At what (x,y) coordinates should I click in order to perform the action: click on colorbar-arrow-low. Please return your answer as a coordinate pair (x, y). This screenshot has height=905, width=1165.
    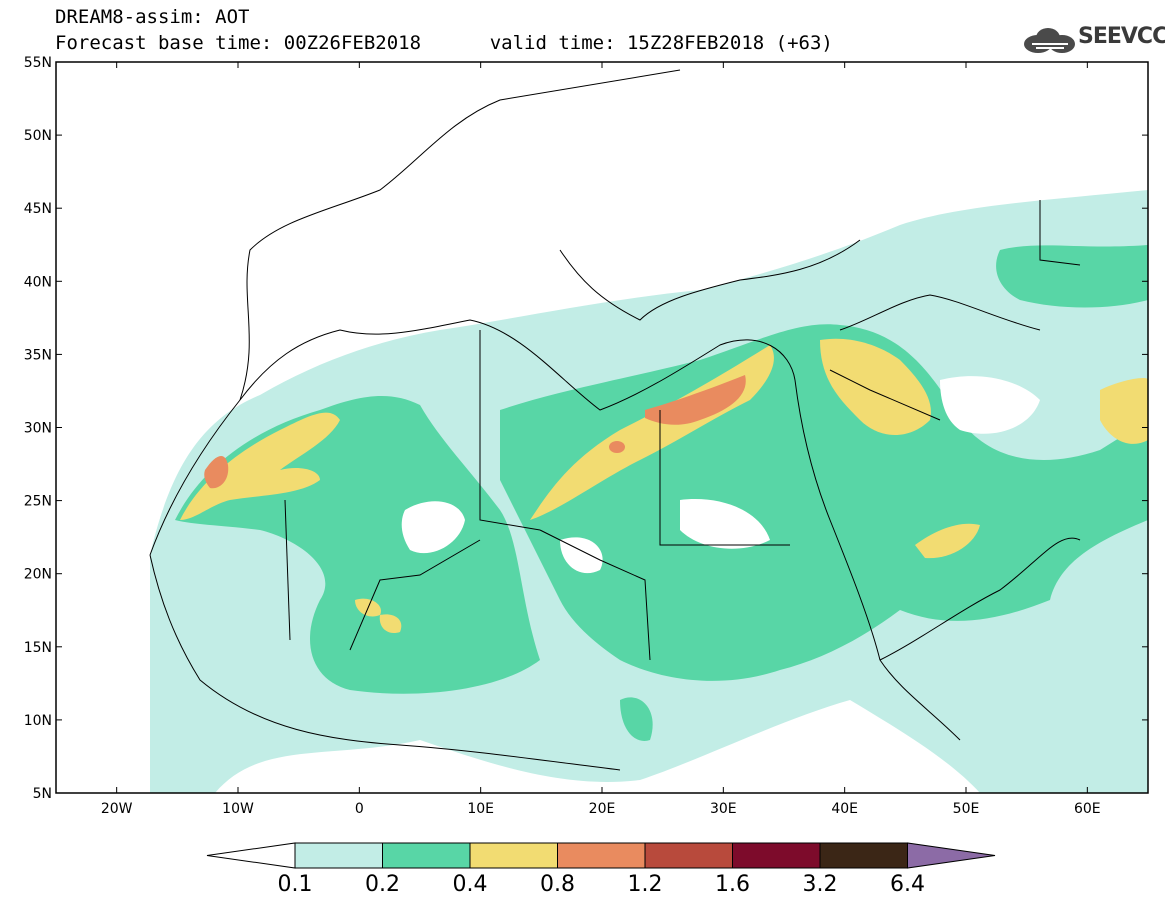
    Looking at the image, I should click on (251, 855).